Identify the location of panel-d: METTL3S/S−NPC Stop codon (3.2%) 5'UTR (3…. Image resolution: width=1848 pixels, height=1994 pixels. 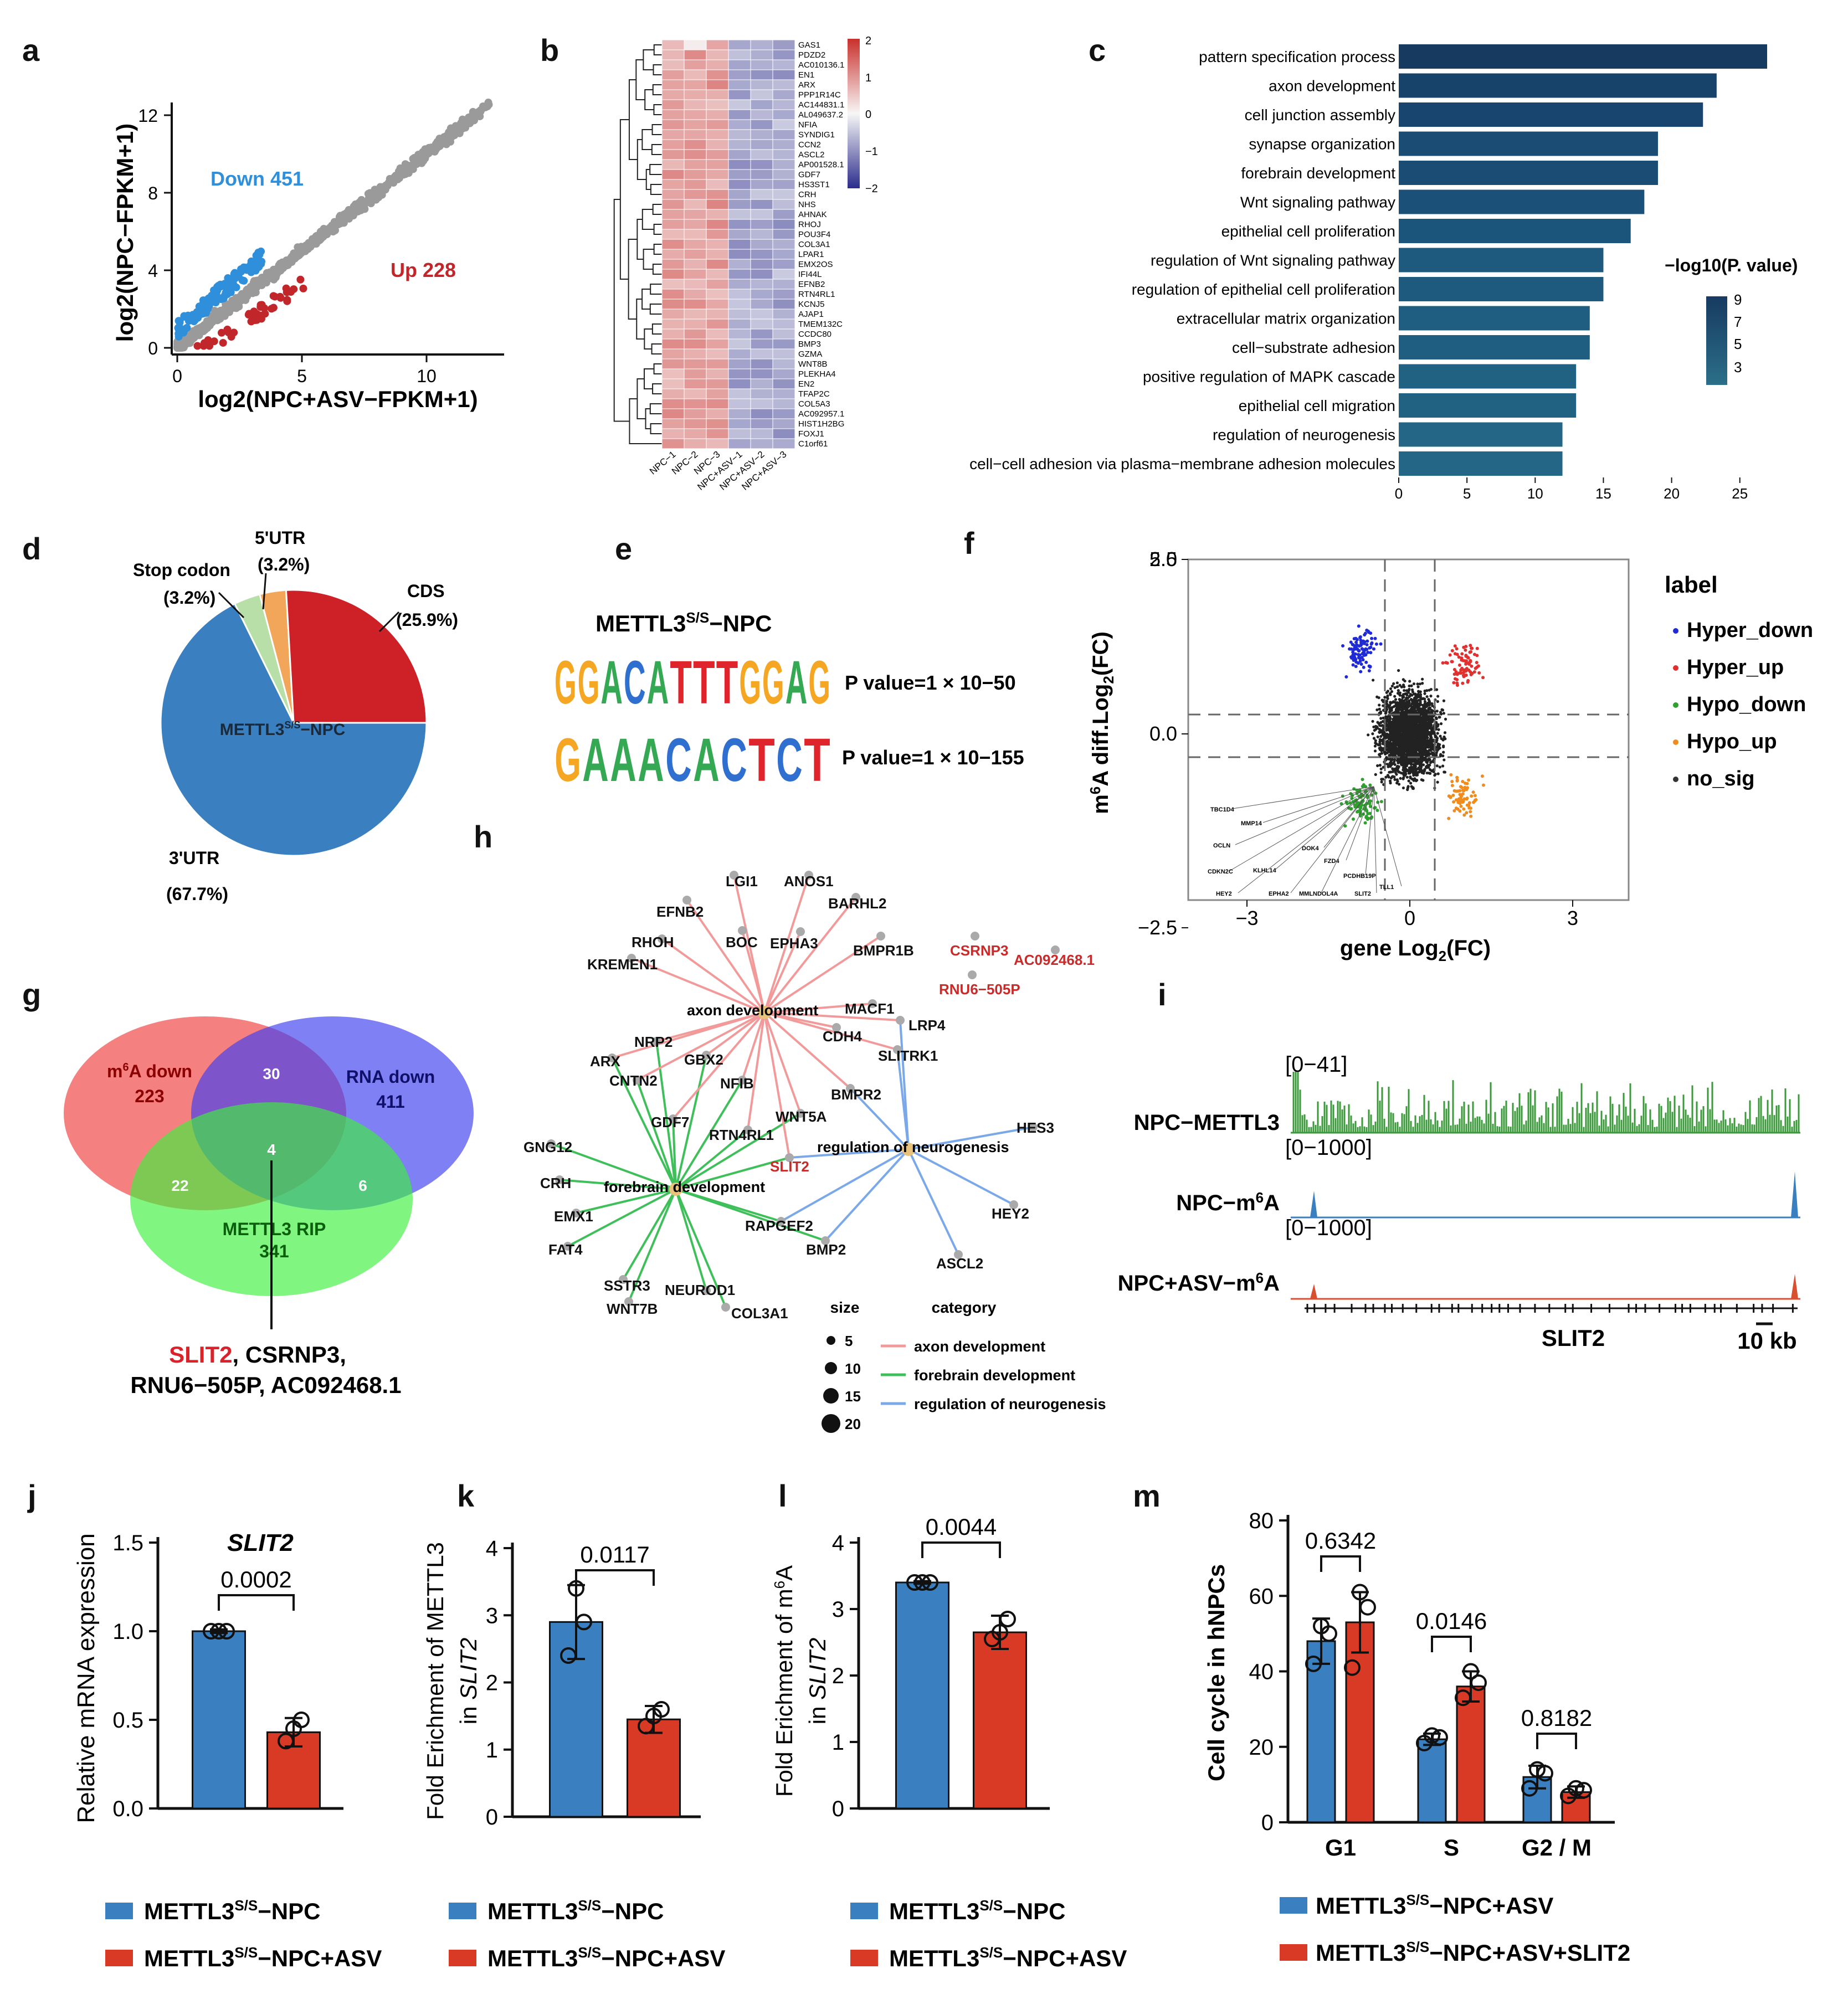
(295, 716).